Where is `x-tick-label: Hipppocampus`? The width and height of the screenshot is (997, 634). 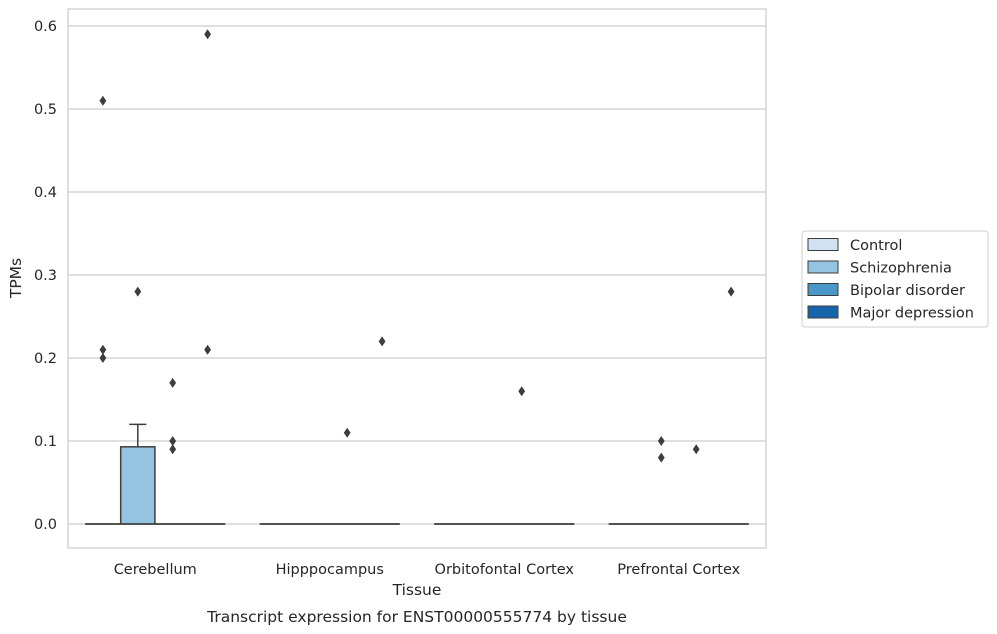 x-tick-label: Hipppocampus is located at coordinates (330, 570).